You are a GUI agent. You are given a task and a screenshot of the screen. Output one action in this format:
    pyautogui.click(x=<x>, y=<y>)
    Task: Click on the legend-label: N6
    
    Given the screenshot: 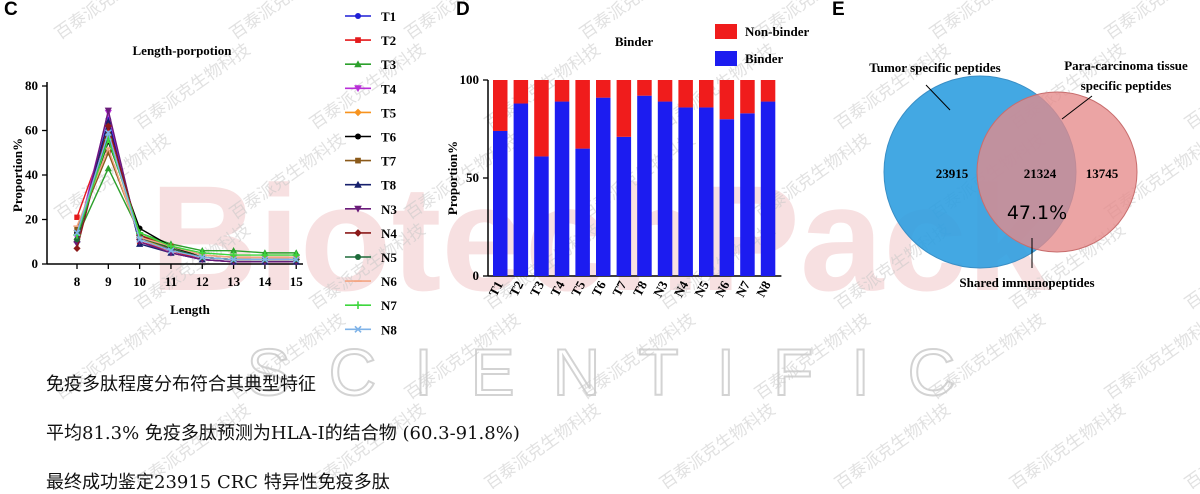 What is the action you would take?
    pyautogui.click(x=389, y=281)
    